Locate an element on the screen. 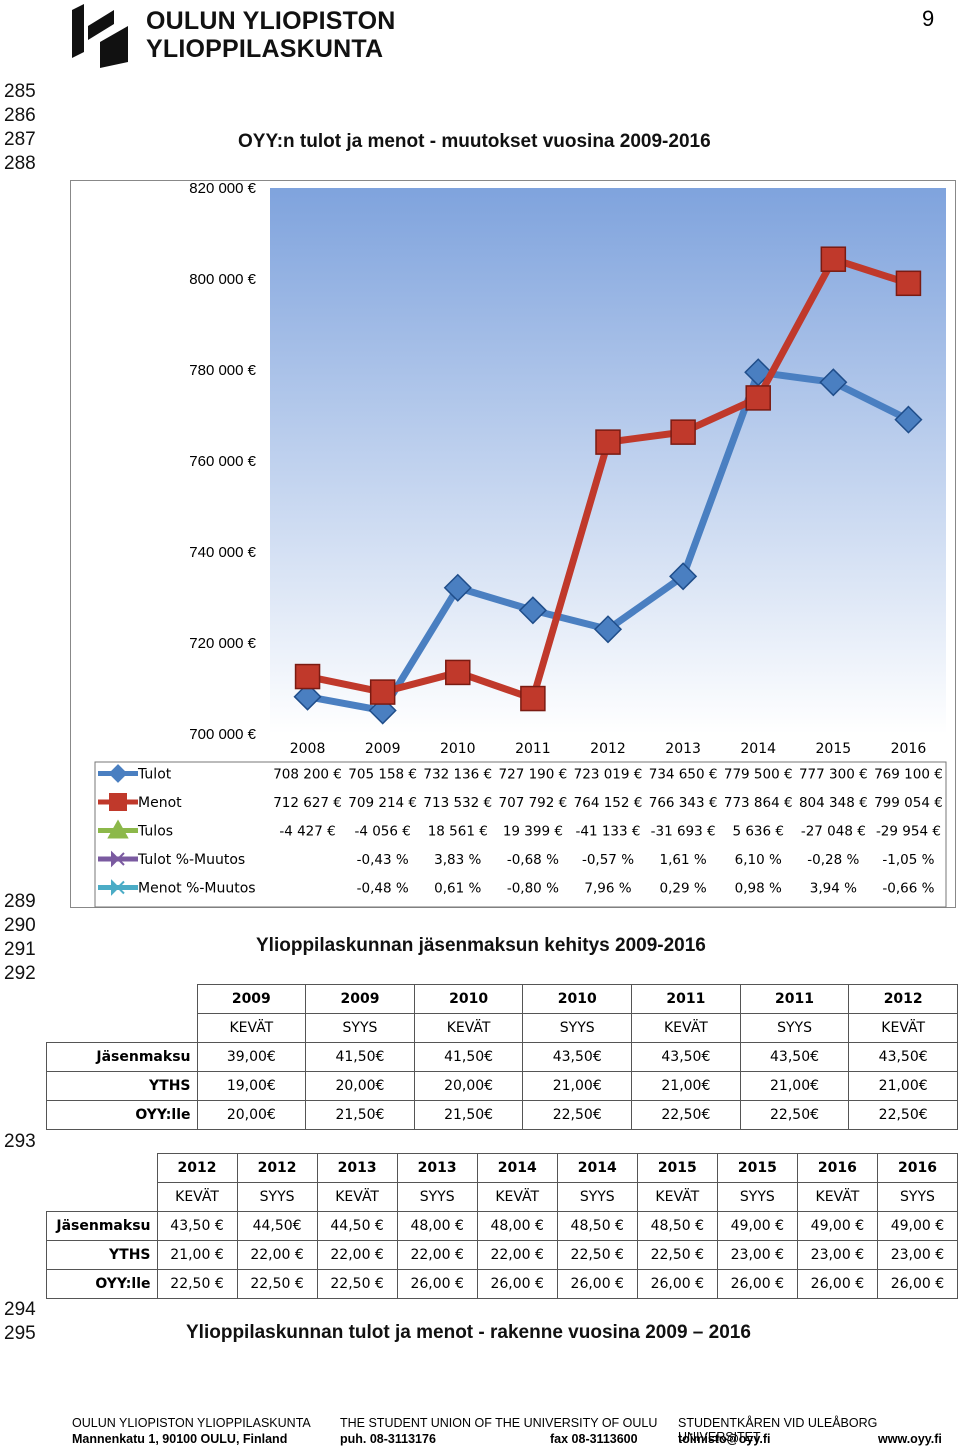  data-value-label: -0,57 % is located at coordinates (608, 860).